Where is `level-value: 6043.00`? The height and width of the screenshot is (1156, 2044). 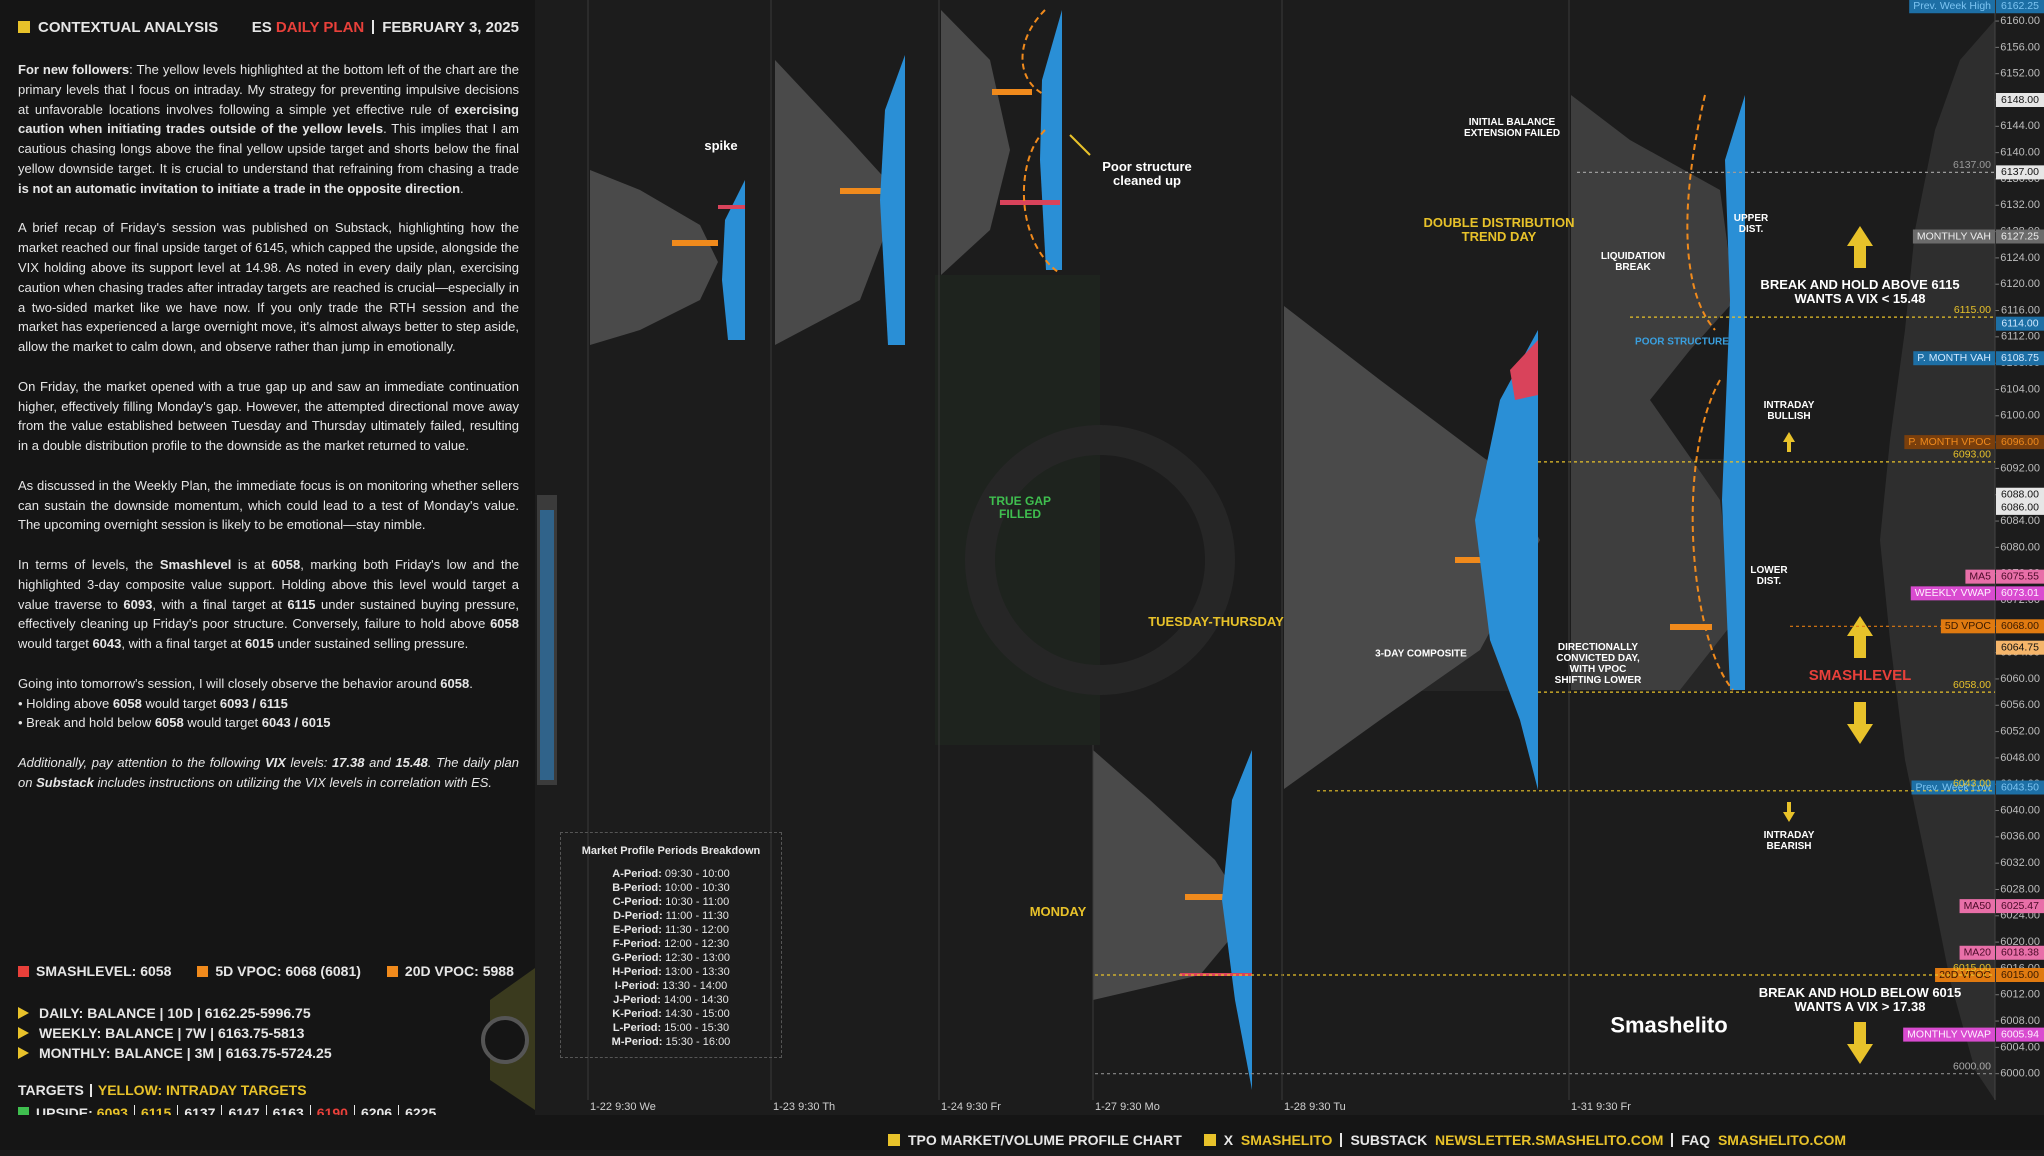 level-value: 6043.00 is located at coordinates (1972, 784).